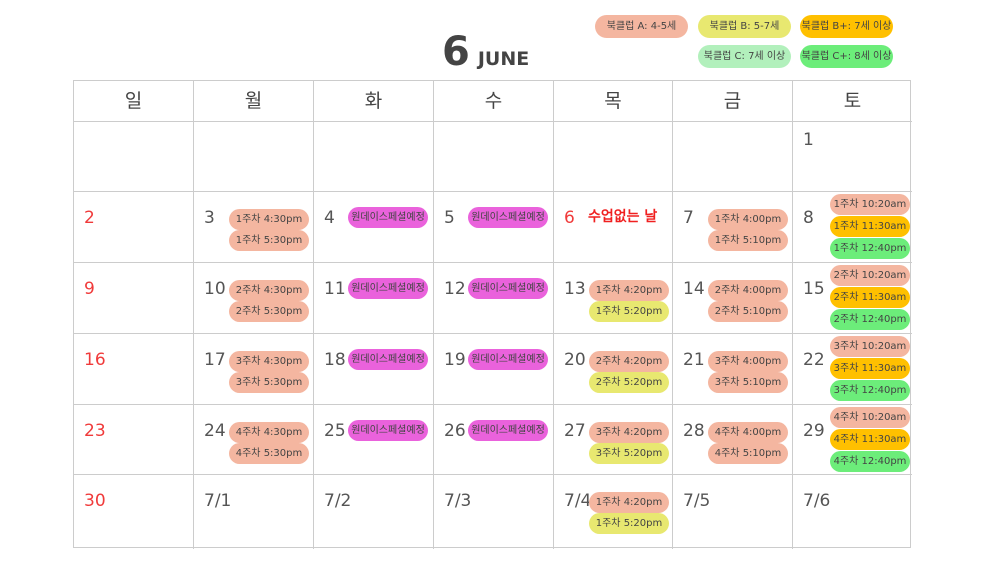  Describe the element at coordinates (338, 501) in the screenshot. I see `day-number: 7/2` at that location.